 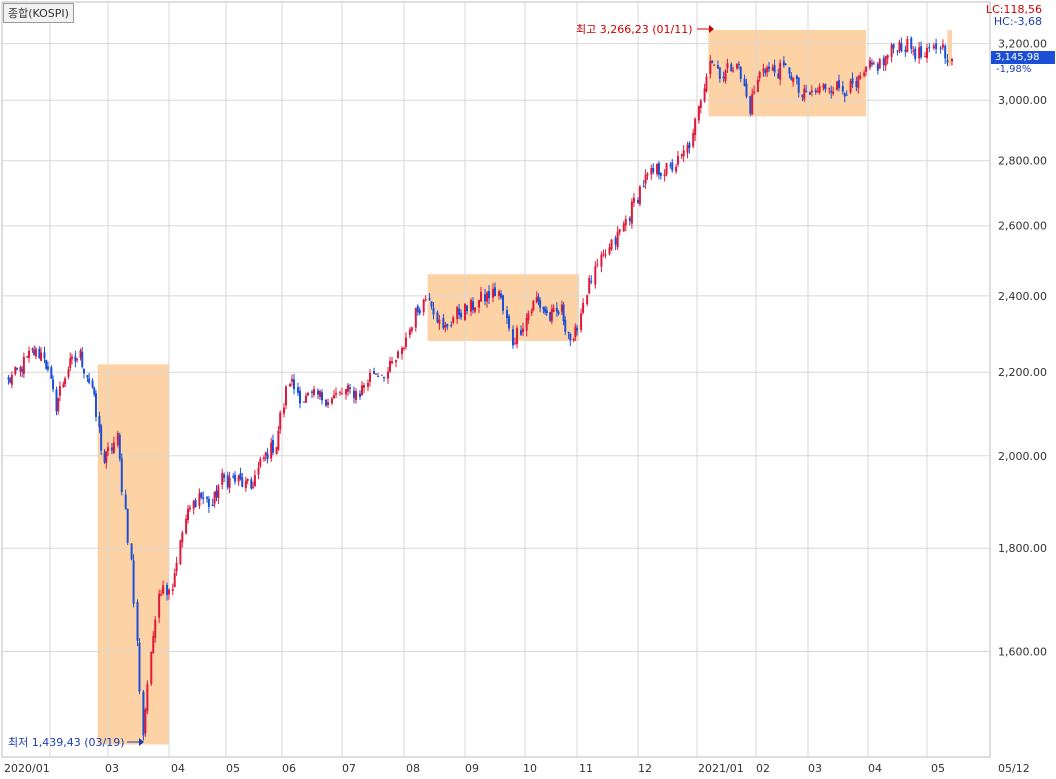 I want to click on low-annotation: 최저 1,439,43 (03/19), so click(x=66, y=742).